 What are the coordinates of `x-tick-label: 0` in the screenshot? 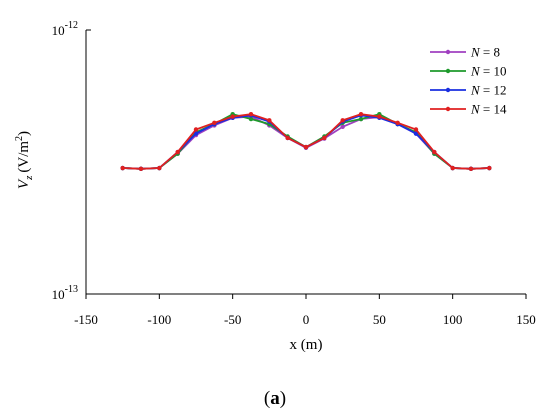 It's located at (306, 319).